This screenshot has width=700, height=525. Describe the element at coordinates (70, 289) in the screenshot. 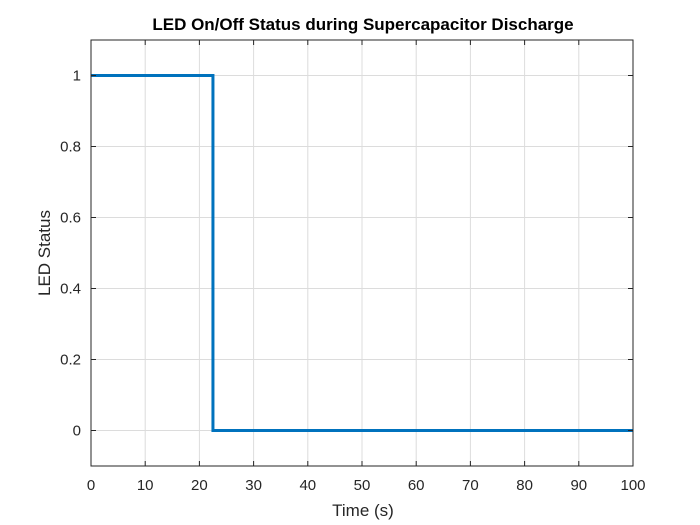

I see `y-tick-label: 0.4` at that location.